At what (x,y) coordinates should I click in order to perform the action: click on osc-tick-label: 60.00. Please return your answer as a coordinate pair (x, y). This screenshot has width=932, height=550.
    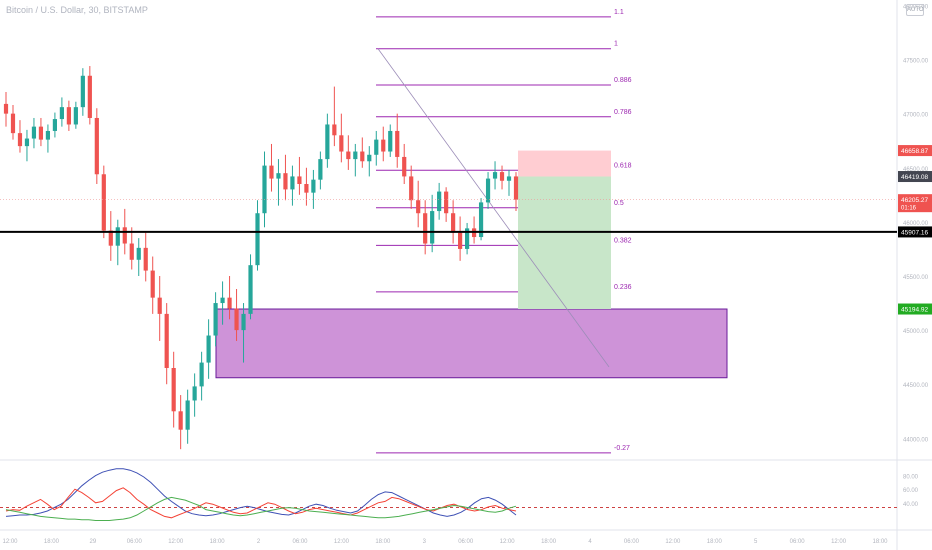
    Looking at the image, I should click on (911, 491).